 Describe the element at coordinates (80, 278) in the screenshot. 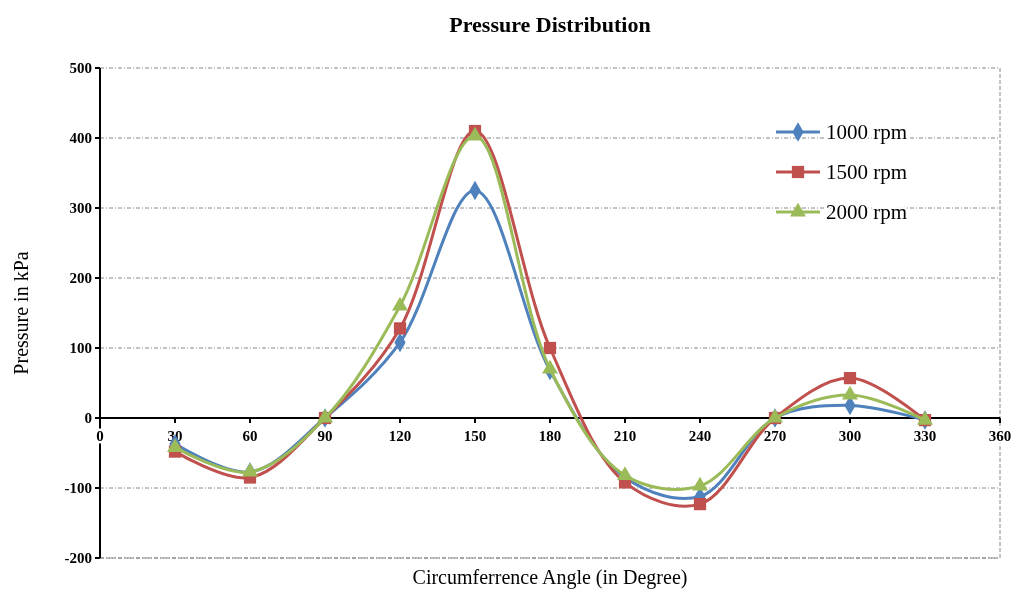

I see `y-tick-label: 200` at that location.